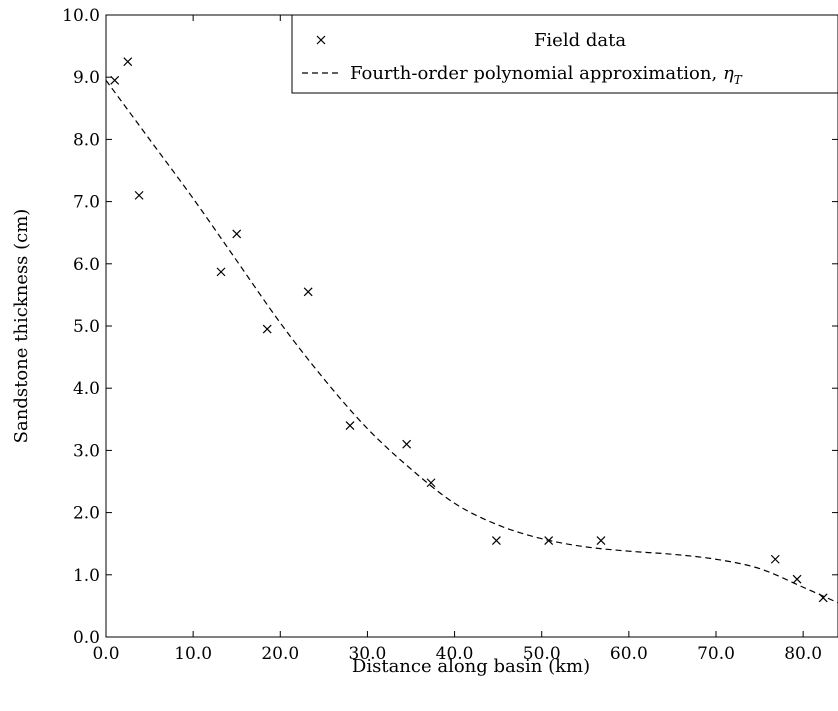 This screenshot has width=838, height=711. Describe the element at coordinates (86, 140) in the screenshot. I see `y-tick-label: 8.0` at that location.